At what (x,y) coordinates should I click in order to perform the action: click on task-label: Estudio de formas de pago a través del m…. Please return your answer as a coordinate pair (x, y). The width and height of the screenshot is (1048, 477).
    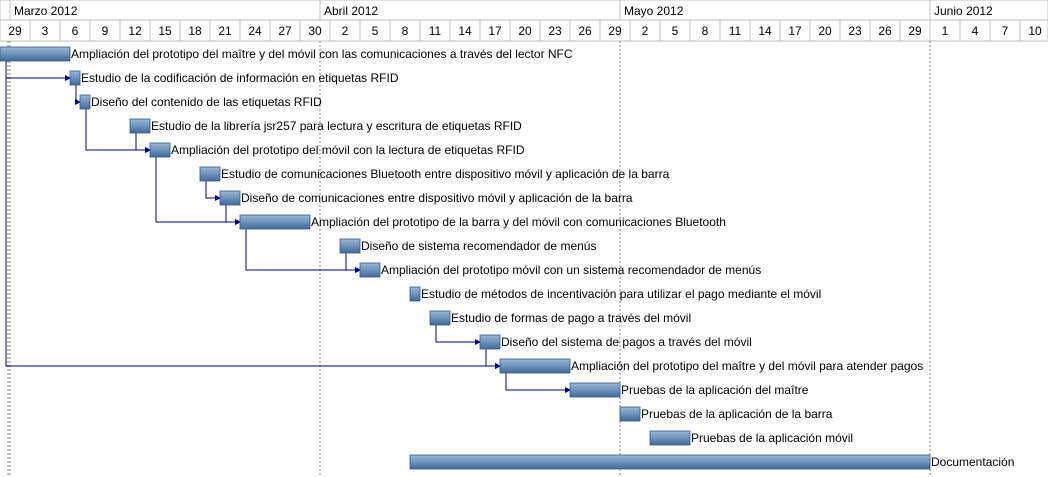
    Looking at the image, I should click on (571, 318).